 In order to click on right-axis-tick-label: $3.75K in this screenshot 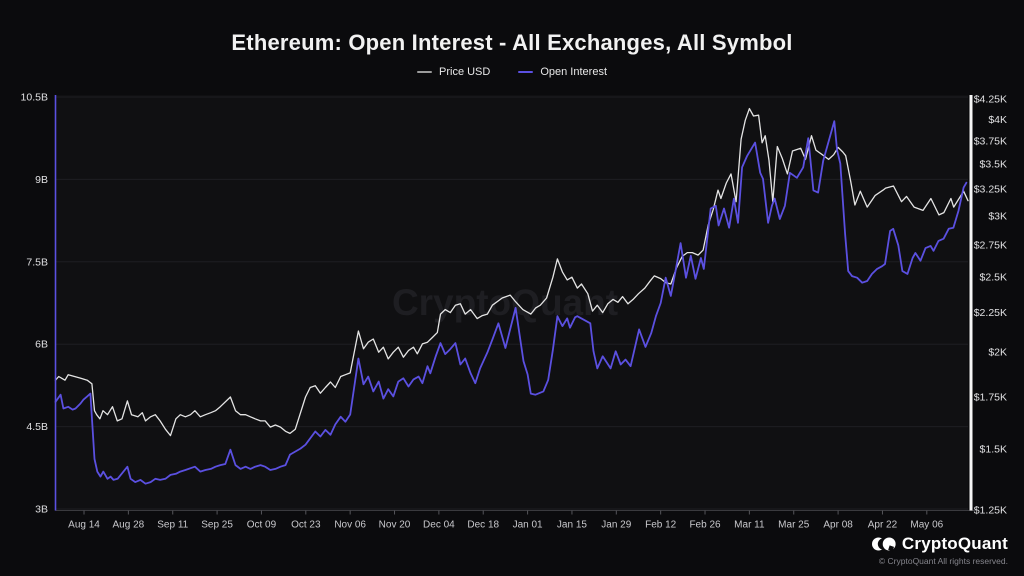, I will do `click(990, 142)`.